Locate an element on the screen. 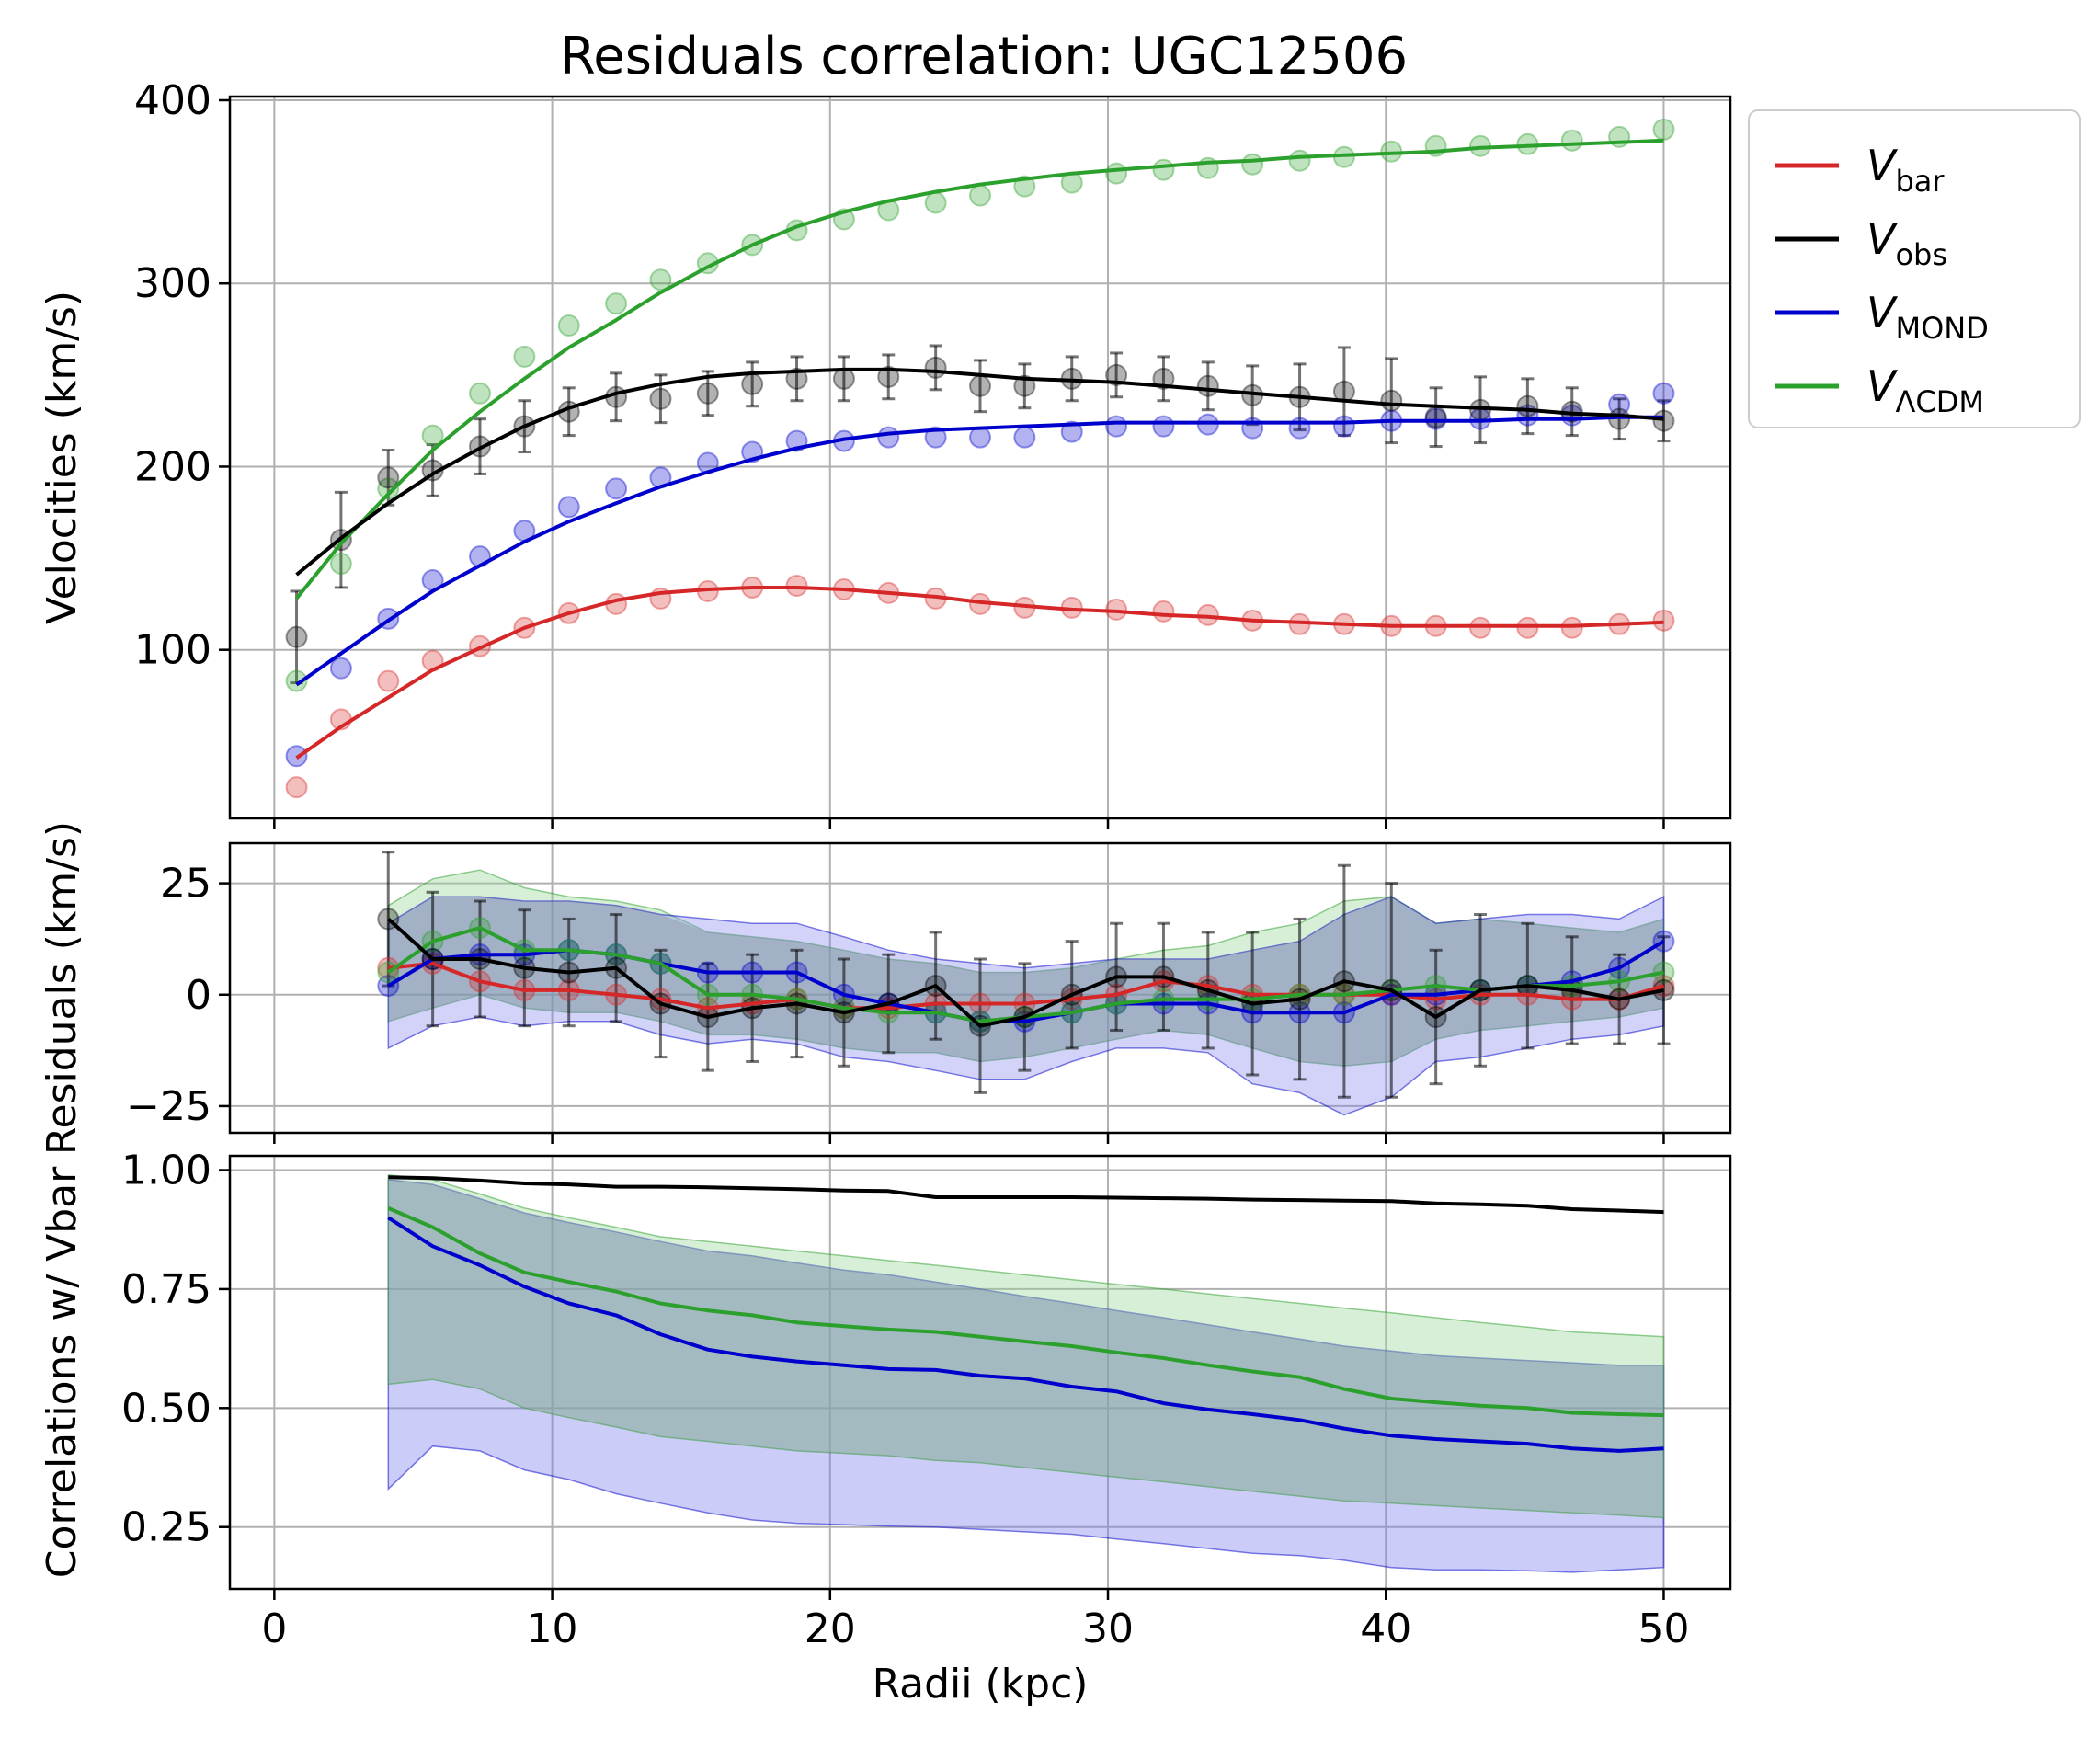  chart-title: Residuals correlation: UGC12506 is located at coordinates (984, 56).